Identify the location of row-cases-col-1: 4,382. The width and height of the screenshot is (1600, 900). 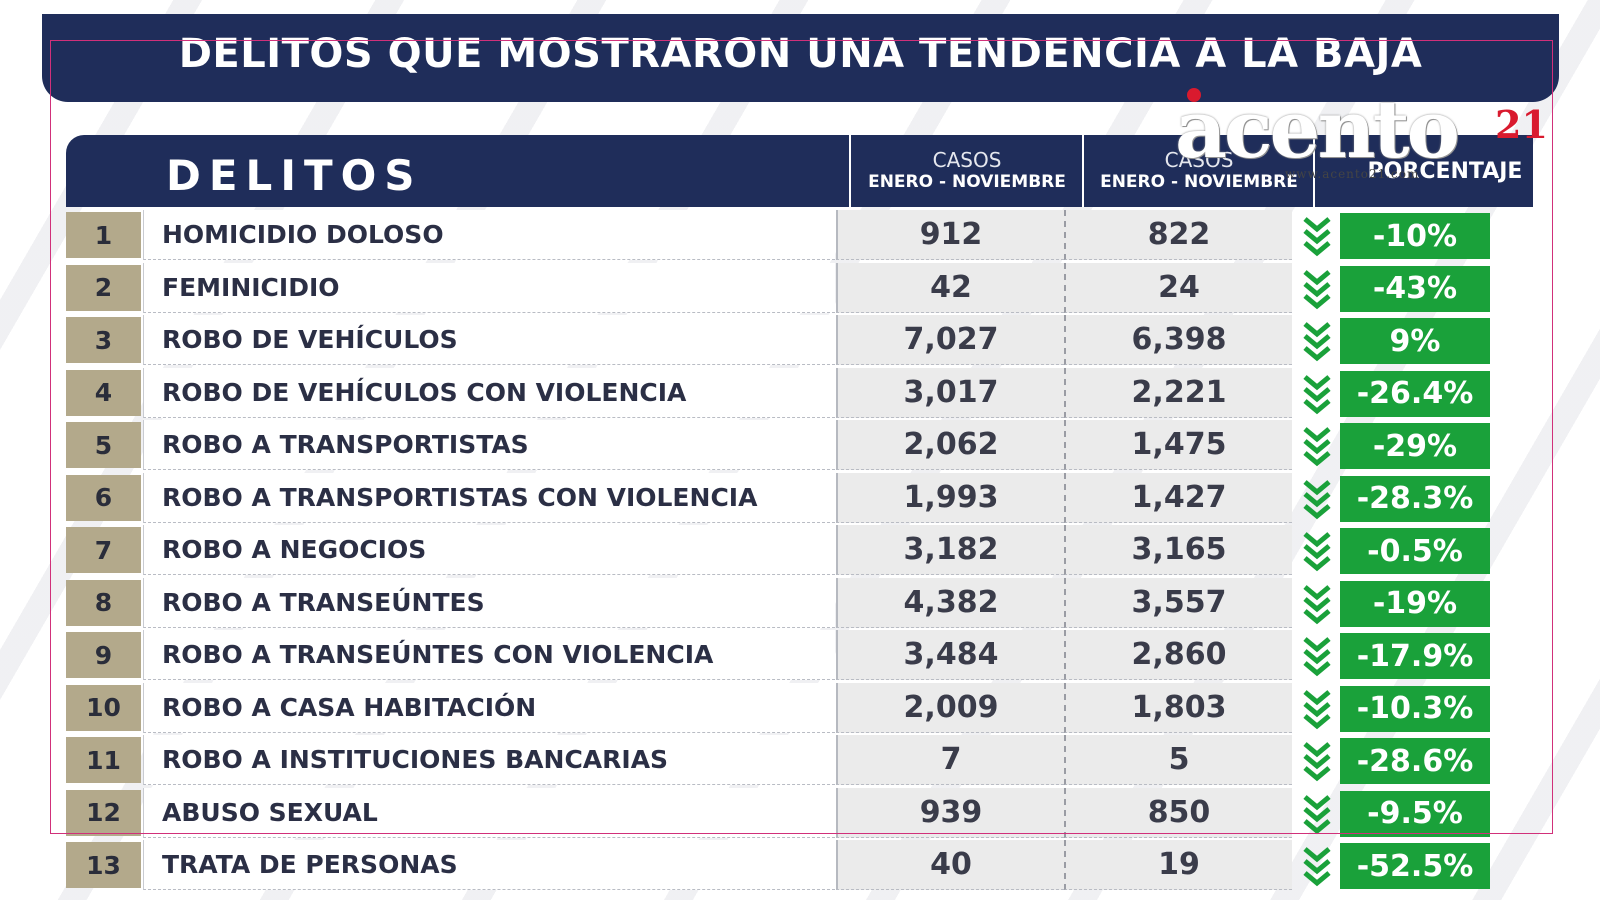
(950, 602).